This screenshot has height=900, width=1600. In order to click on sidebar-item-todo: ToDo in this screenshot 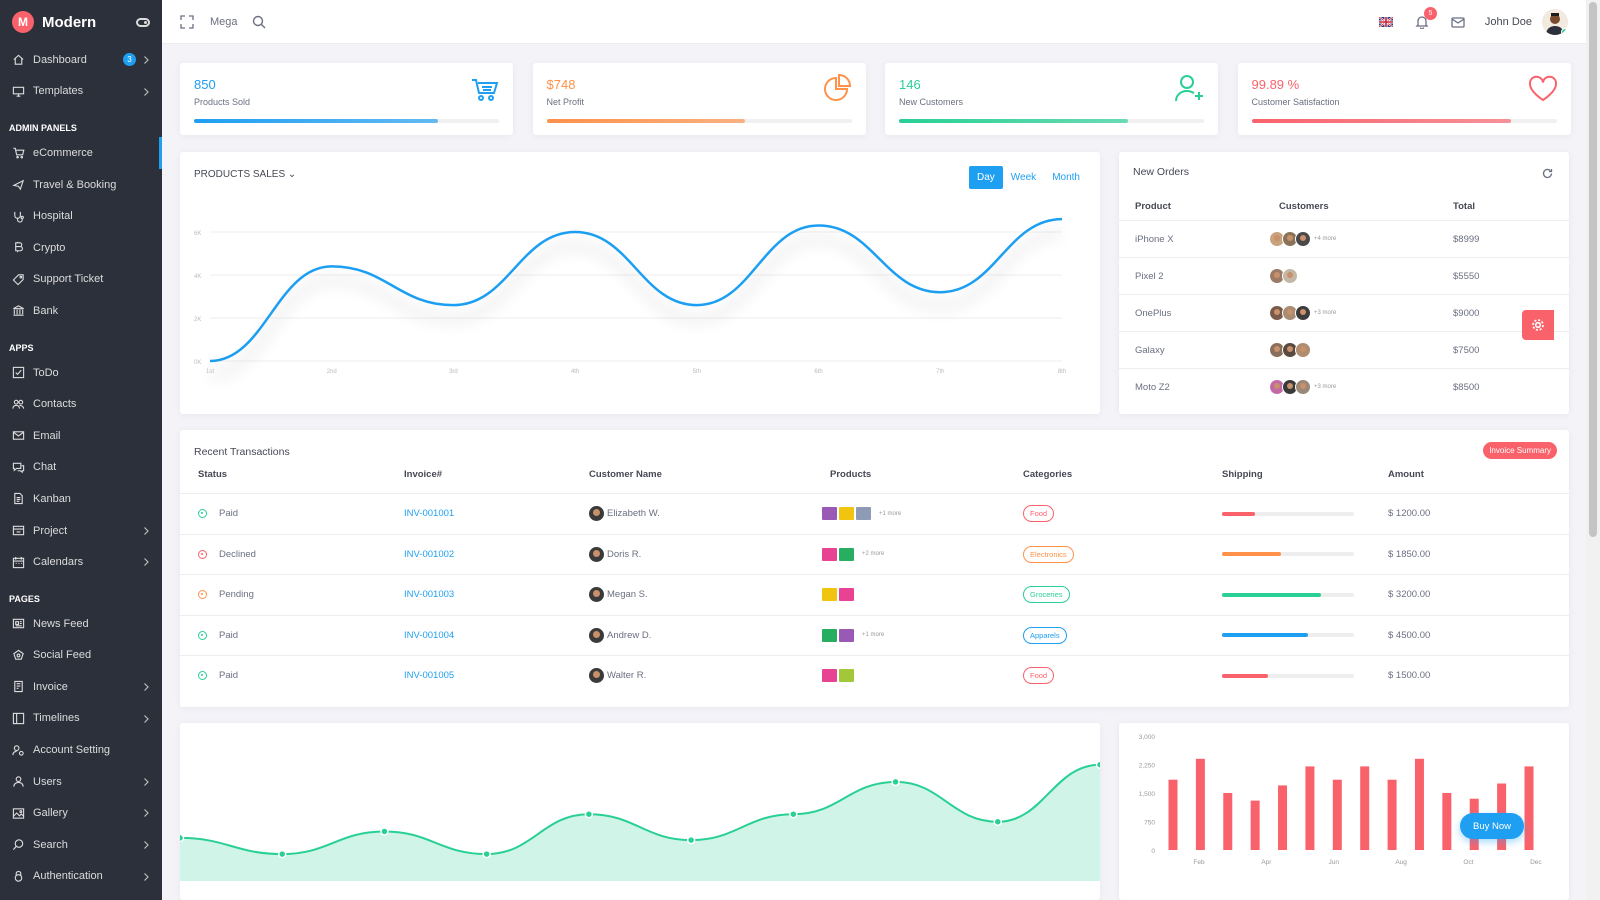, I will do `click(81, 373)`.